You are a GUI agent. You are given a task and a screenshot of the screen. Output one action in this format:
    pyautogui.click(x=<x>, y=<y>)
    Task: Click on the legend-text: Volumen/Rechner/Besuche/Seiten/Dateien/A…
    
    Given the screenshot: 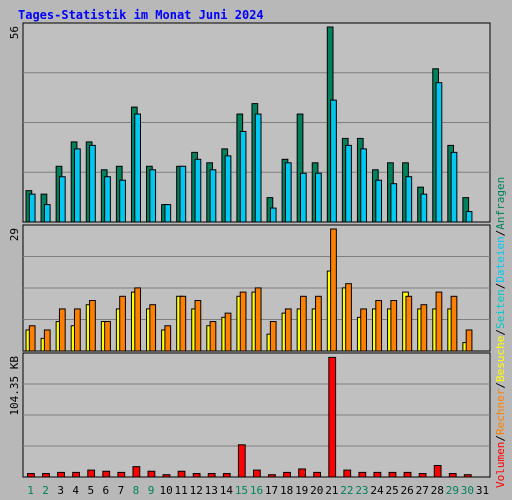 What is the action you would take?
    pyautogui.click(x=500, y=332)
    